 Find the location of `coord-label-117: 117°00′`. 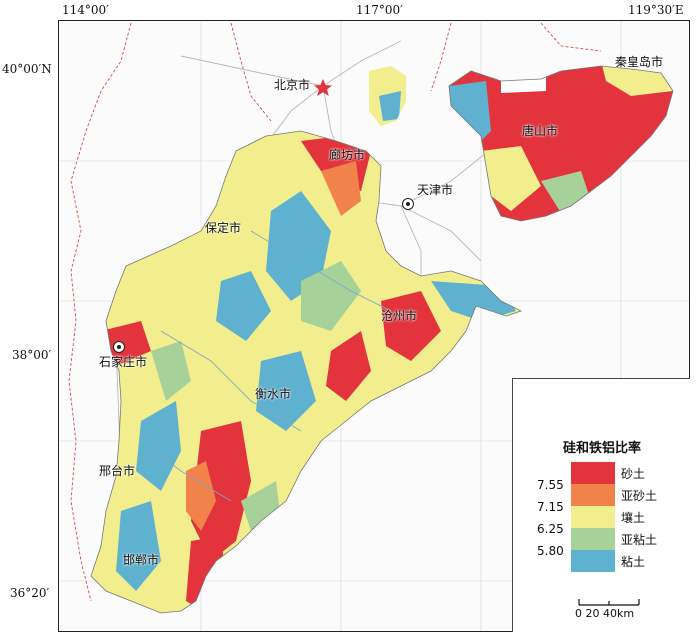

coord-label-117: 117°00′ is located at coordinates (379, 10).